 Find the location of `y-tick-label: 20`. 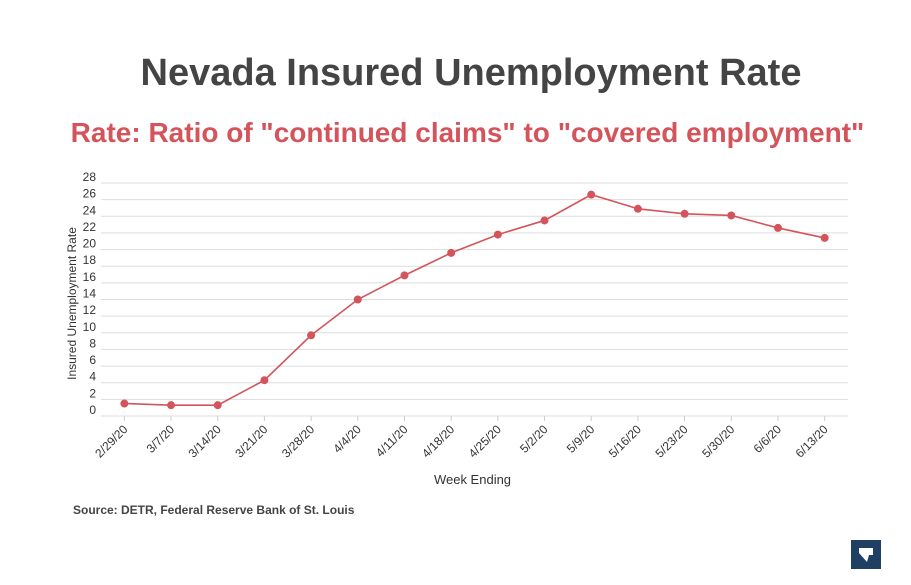

y-tick-label: 20 is located at coordinates (90, 244).